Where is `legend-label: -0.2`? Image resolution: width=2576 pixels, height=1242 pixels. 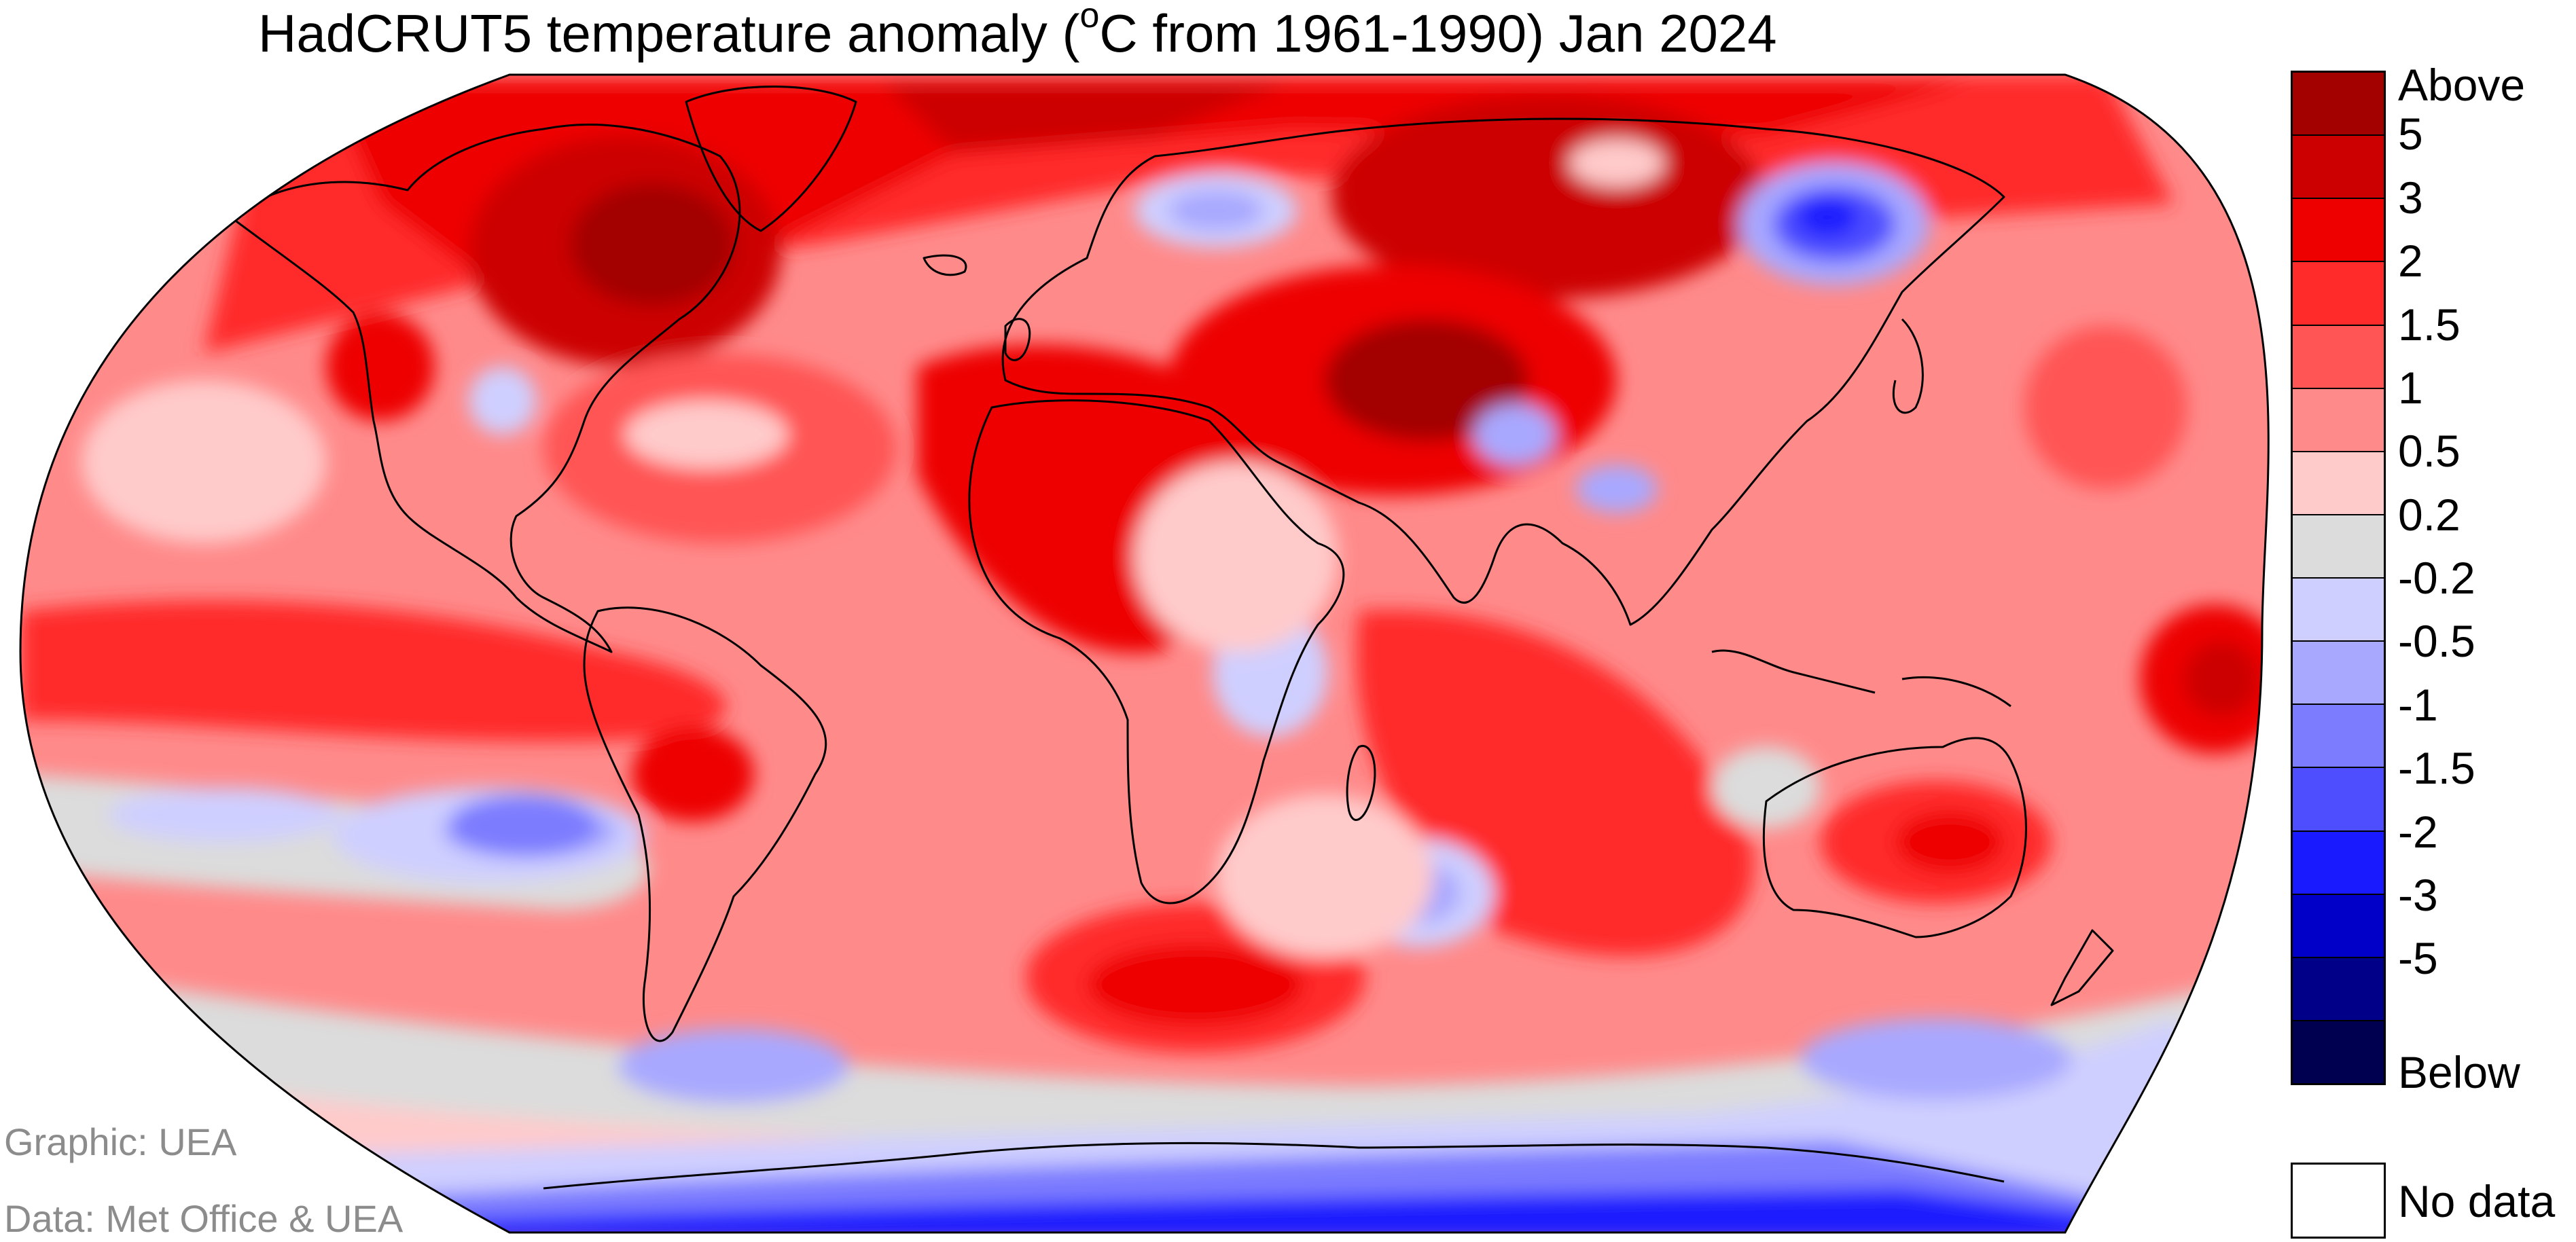 legend-label: -0.2 is located at coordinates (2436, 578).